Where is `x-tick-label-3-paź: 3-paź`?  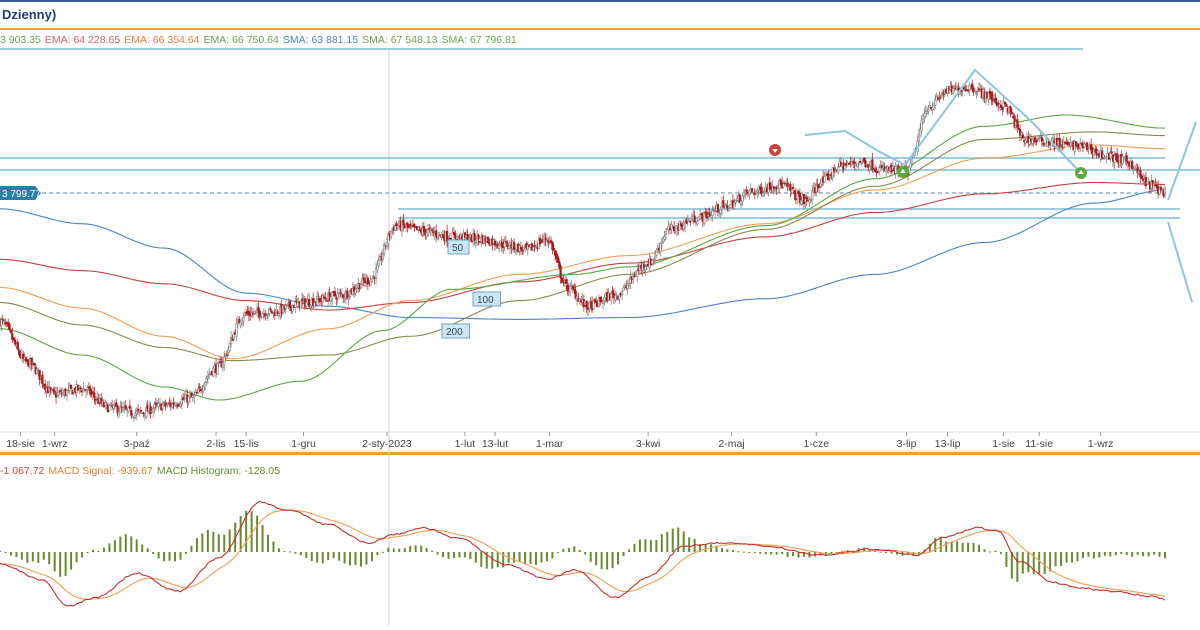
x-tick-label-3-paź: 3-paź is located at coordinates (137, 444).